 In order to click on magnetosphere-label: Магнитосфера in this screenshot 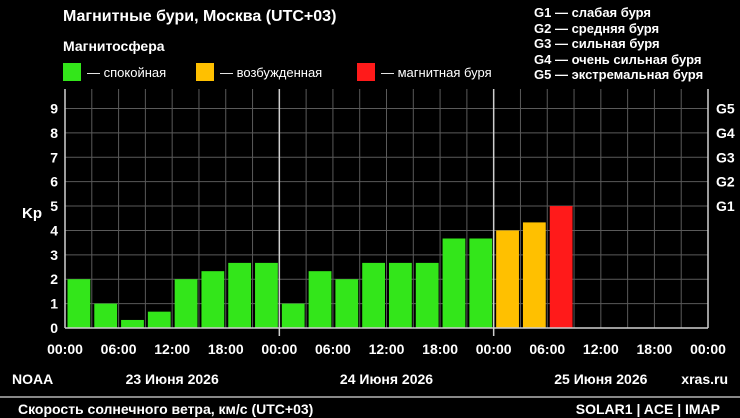, I will do `click(114, 46)`.